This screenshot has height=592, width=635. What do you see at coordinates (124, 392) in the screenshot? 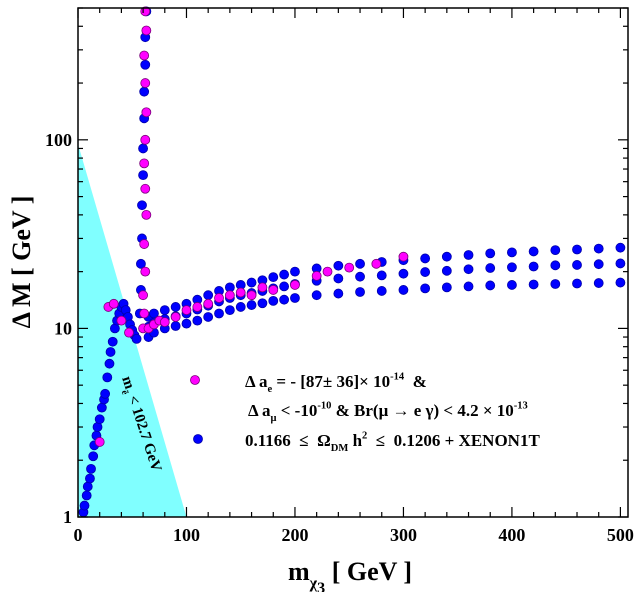
I see `text-part: ẽ` at bounding box center [124, 392].